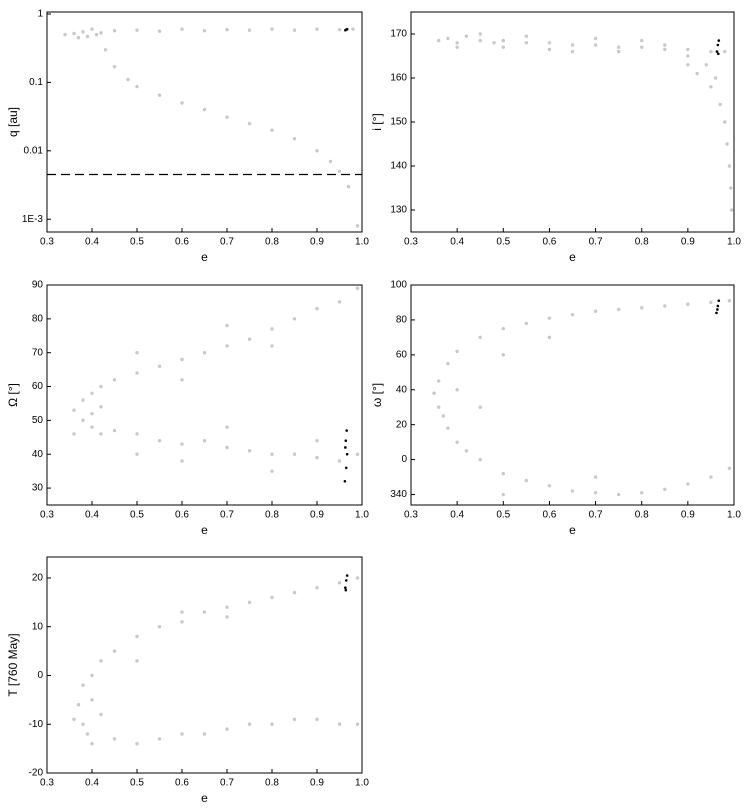  I want to click on y-tick-label: 0.1, so click(36, 82).